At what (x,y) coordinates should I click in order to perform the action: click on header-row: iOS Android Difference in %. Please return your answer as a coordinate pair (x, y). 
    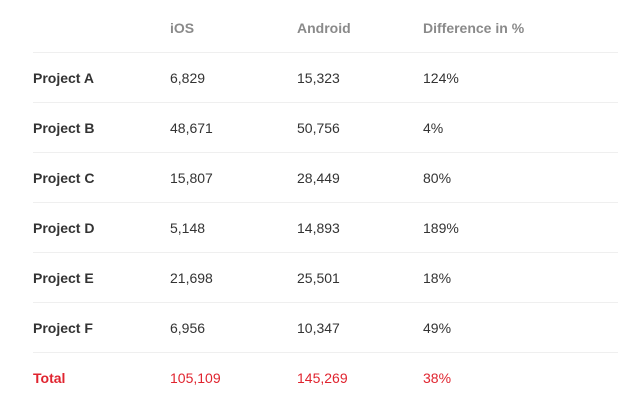
    Looking at the image, I should click on (325, 28).